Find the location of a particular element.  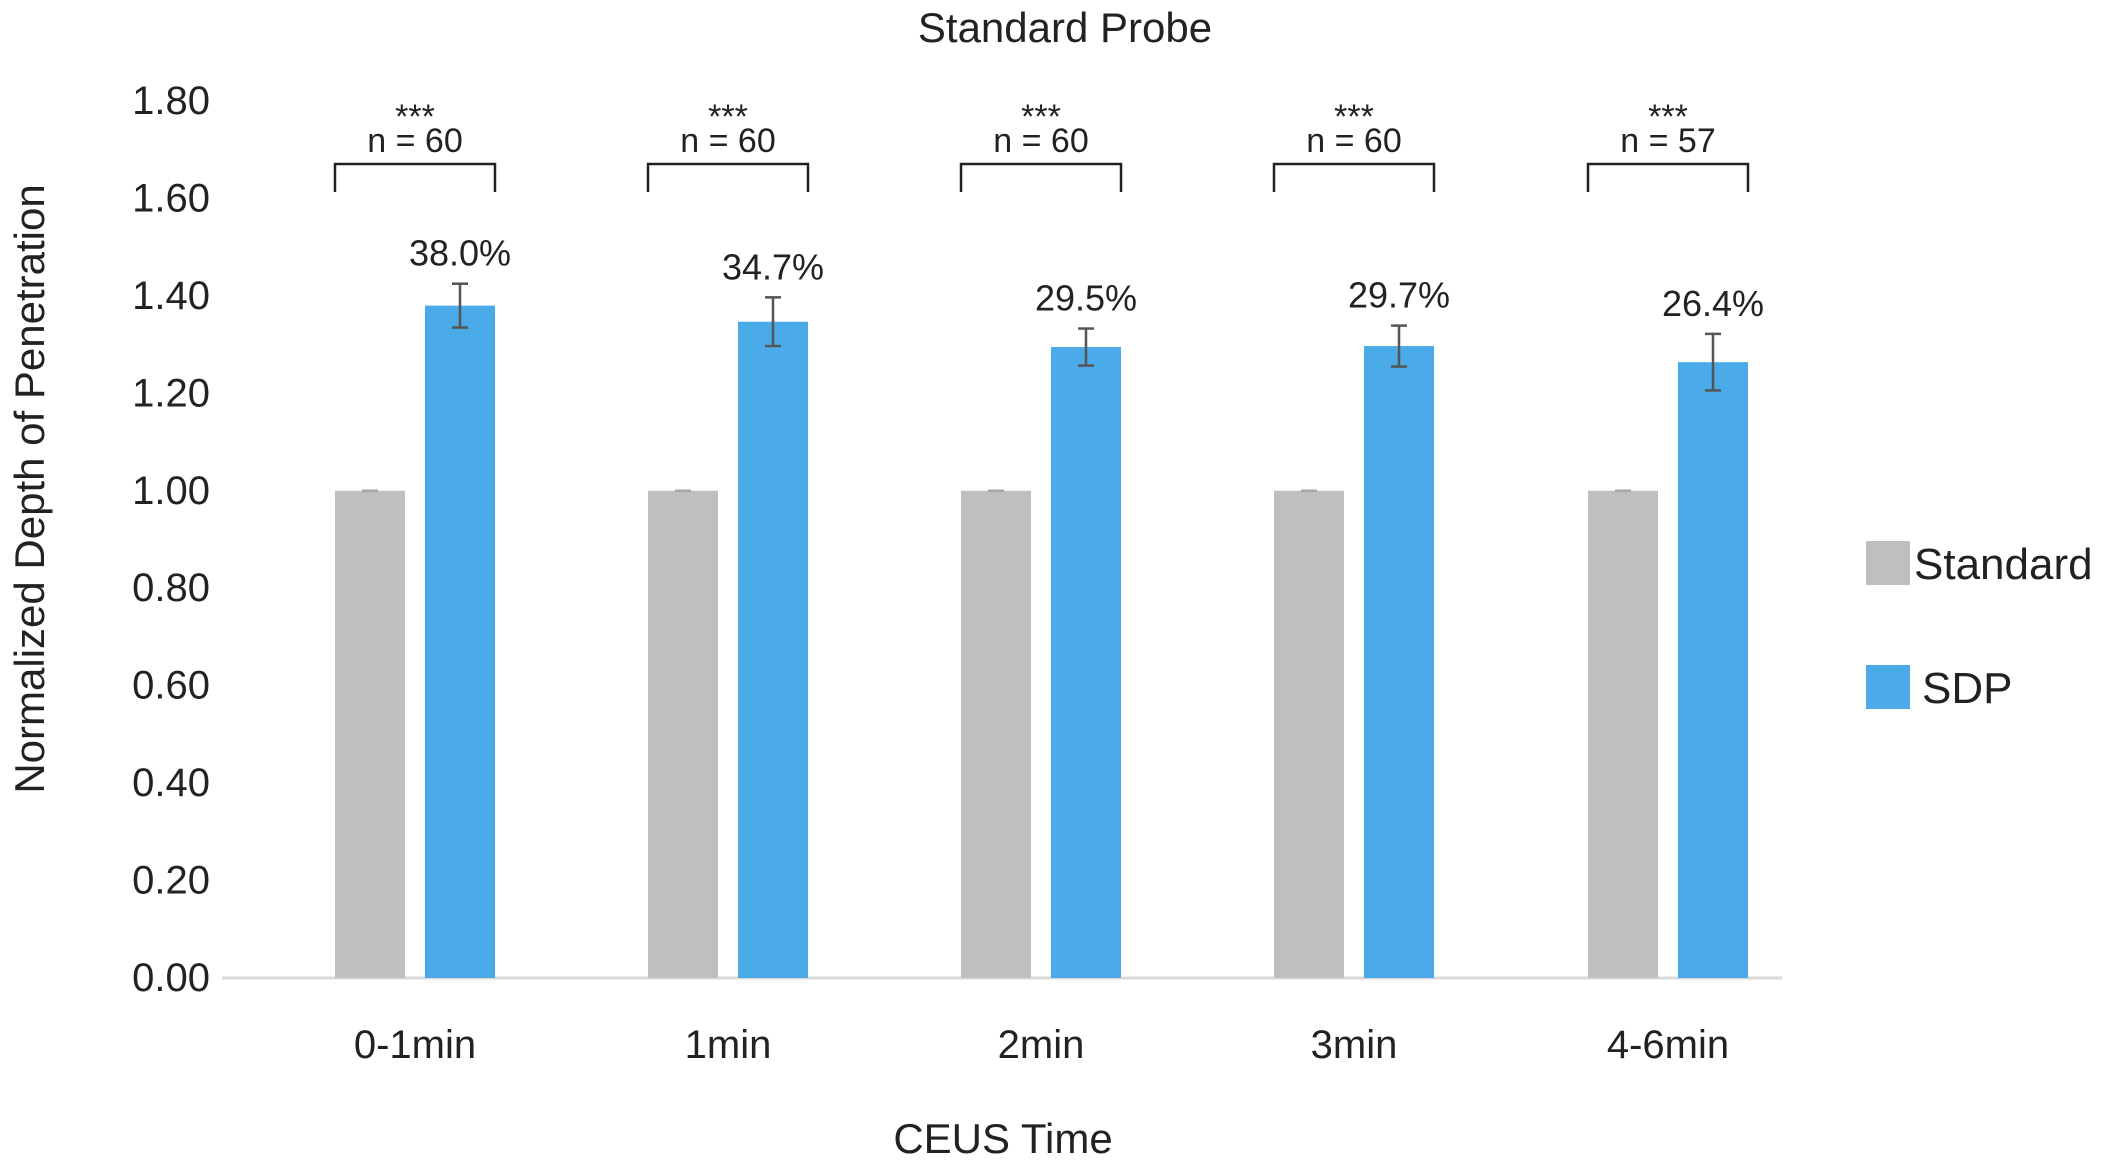

bar-sdp-4-6min is located at coordinates (1713, 670).